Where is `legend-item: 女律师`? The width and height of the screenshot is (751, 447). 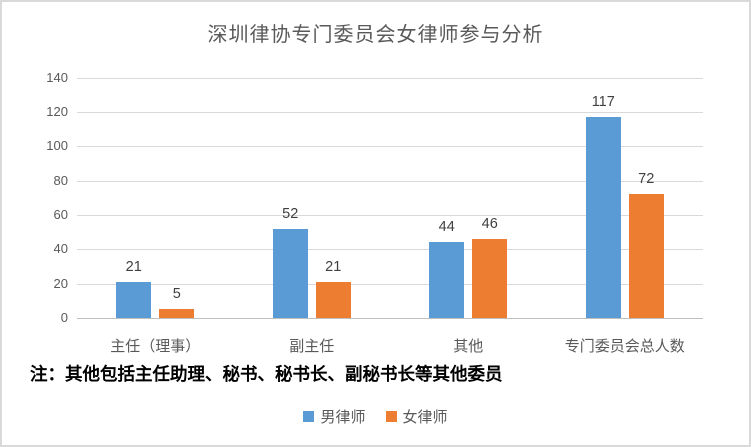
legend-item: 女律师 is located at coordinates (416, 416).